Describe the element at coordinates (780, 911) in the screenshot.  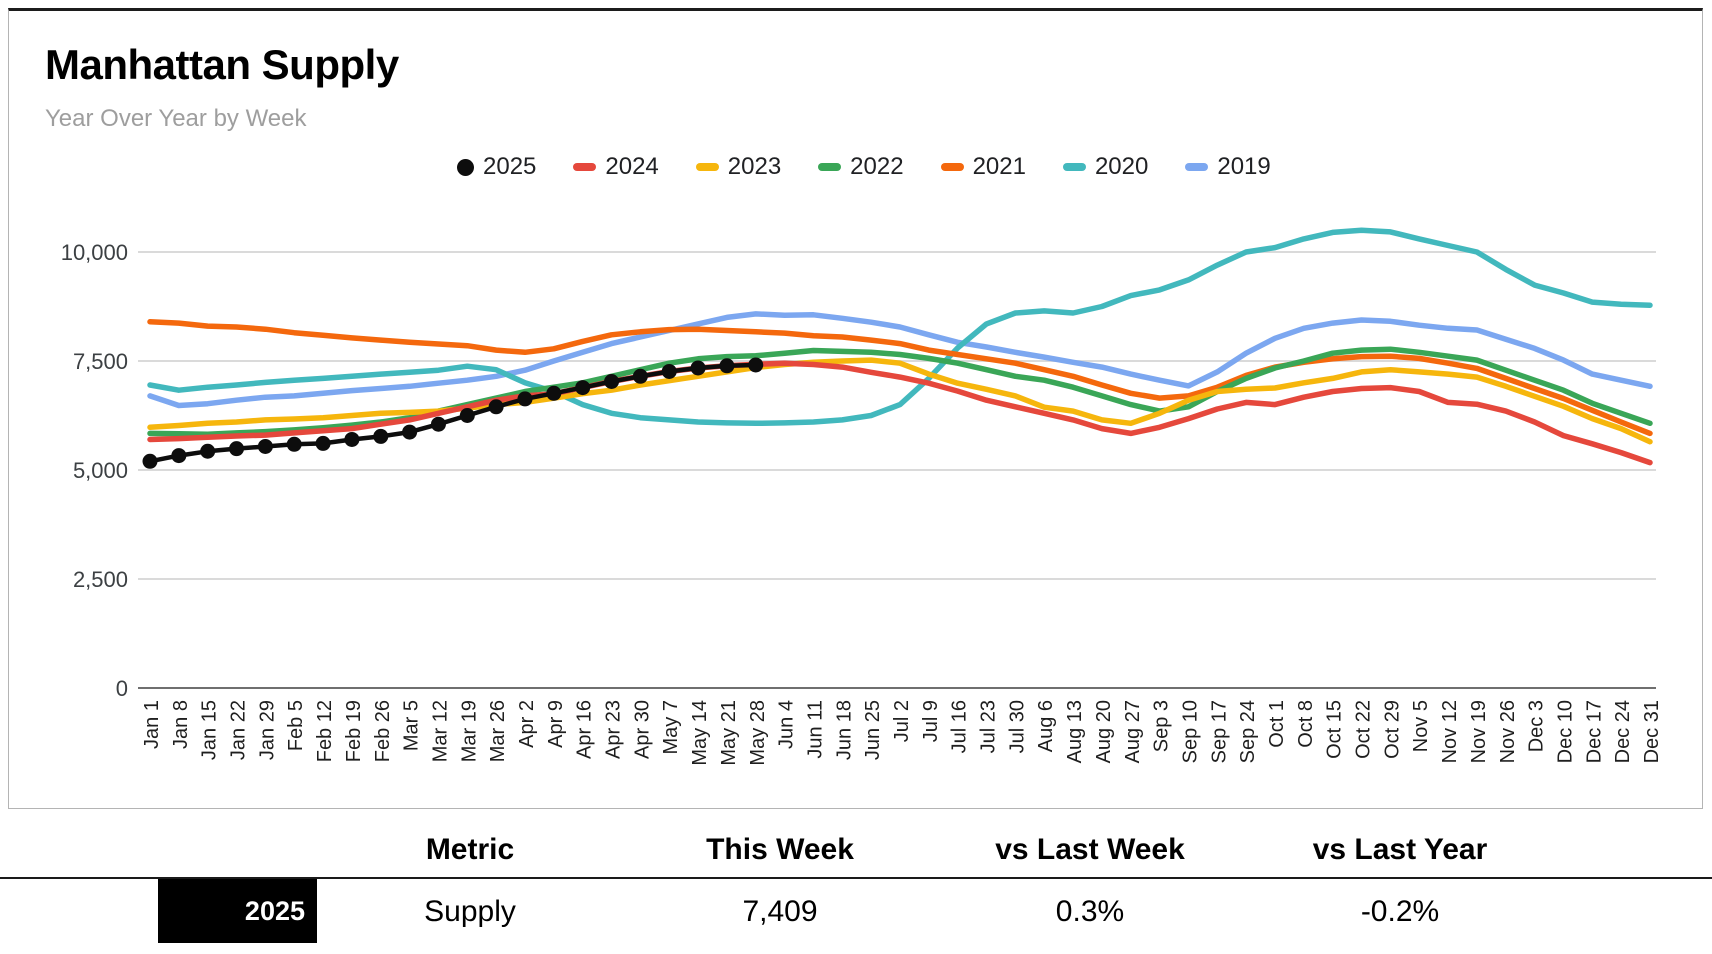
I see `cell-this-week: 7,409` at that location.